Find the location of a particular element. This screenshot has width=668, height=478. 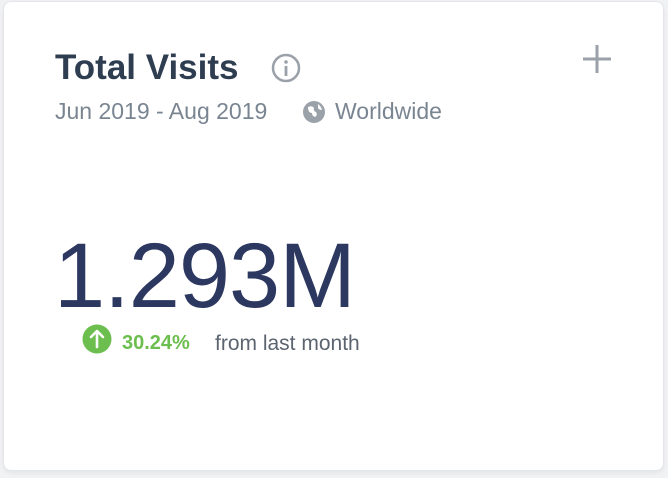

add-button is located at coordinates (597, 59).